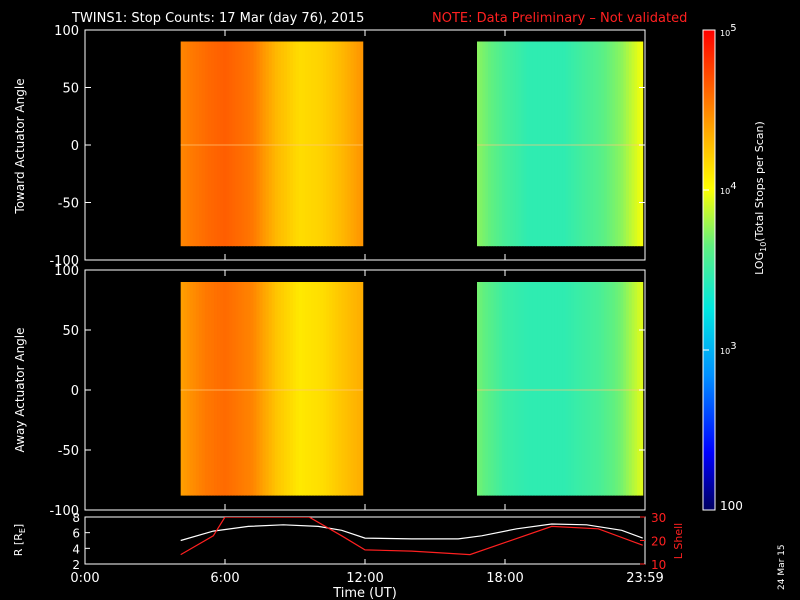 The image size is (800, 600). What do you see at coordinates (75, 146) in the screenshot?
I see `toward-ytick-label: 0` at bounding box center [75, 146].